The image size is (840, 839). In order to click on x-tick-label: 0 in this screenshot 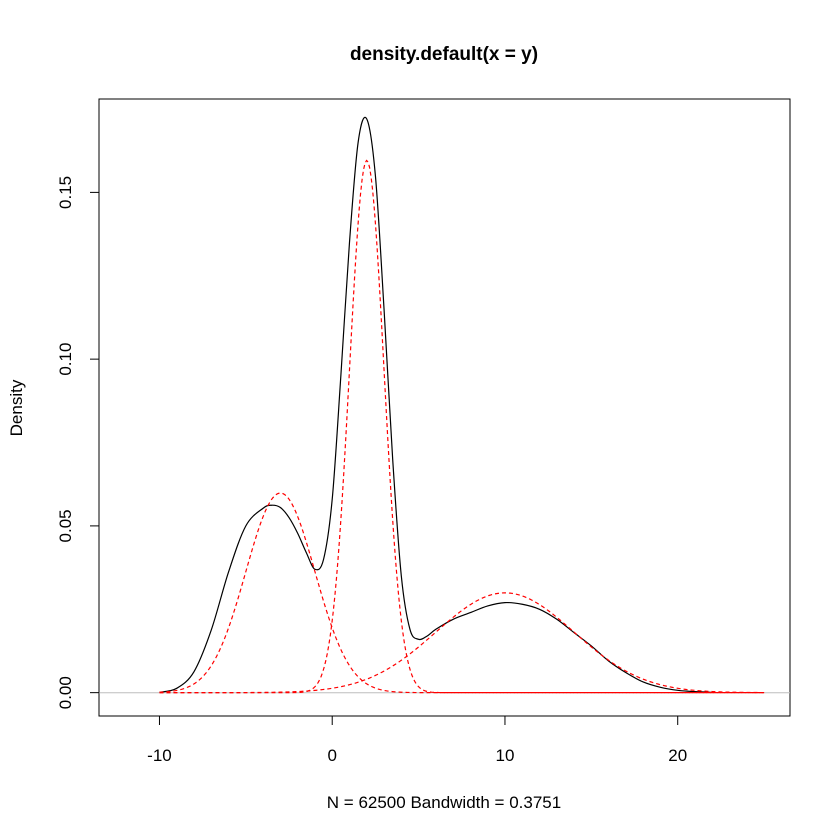, I will do `click(331, 755)`.